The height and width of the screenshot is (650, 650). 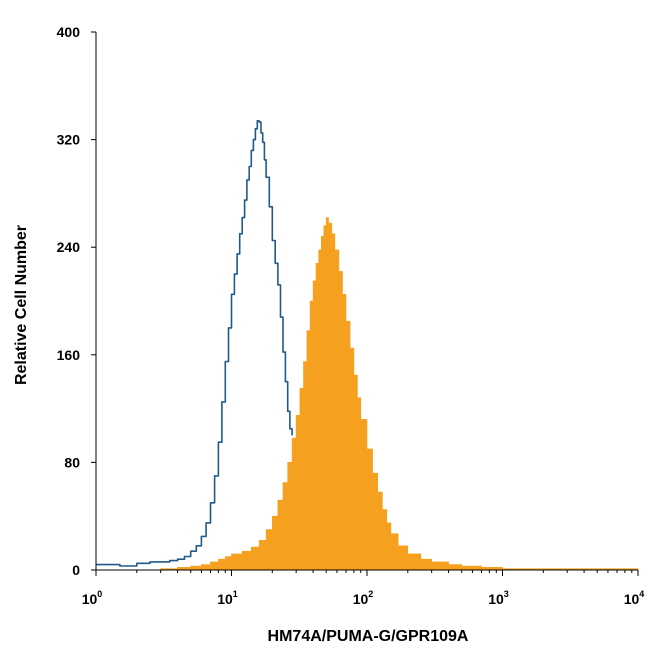 What do you see at coordinates (498, 598) in the screenshot?
I see `x-tick-label: 10³` at bounding box center [498, 598].